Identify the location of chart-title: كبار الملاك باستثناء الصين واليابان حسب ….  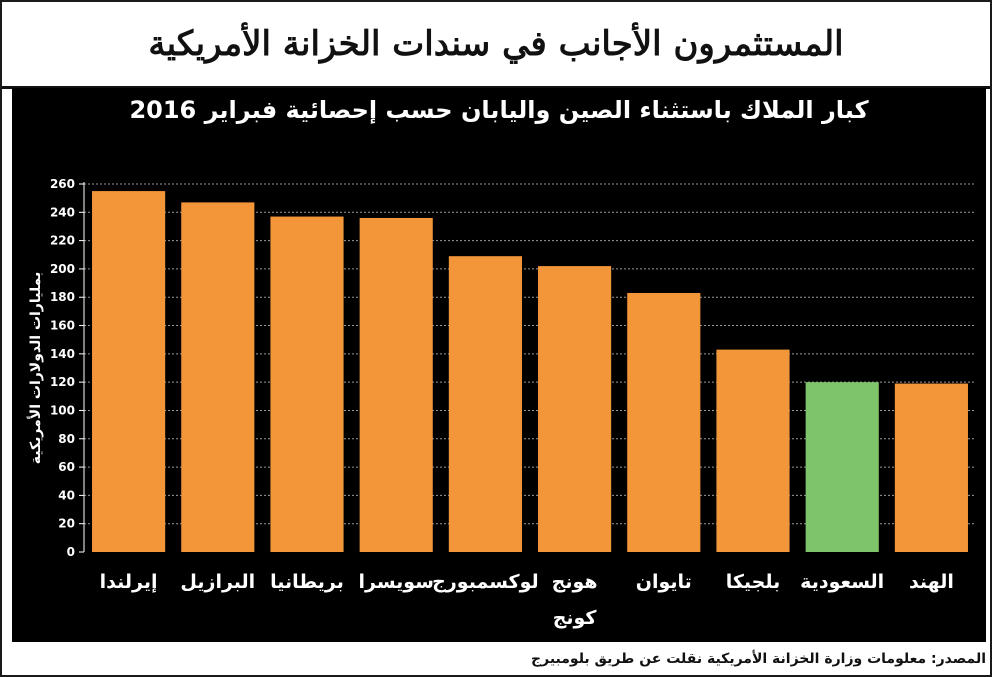
(499, 110).